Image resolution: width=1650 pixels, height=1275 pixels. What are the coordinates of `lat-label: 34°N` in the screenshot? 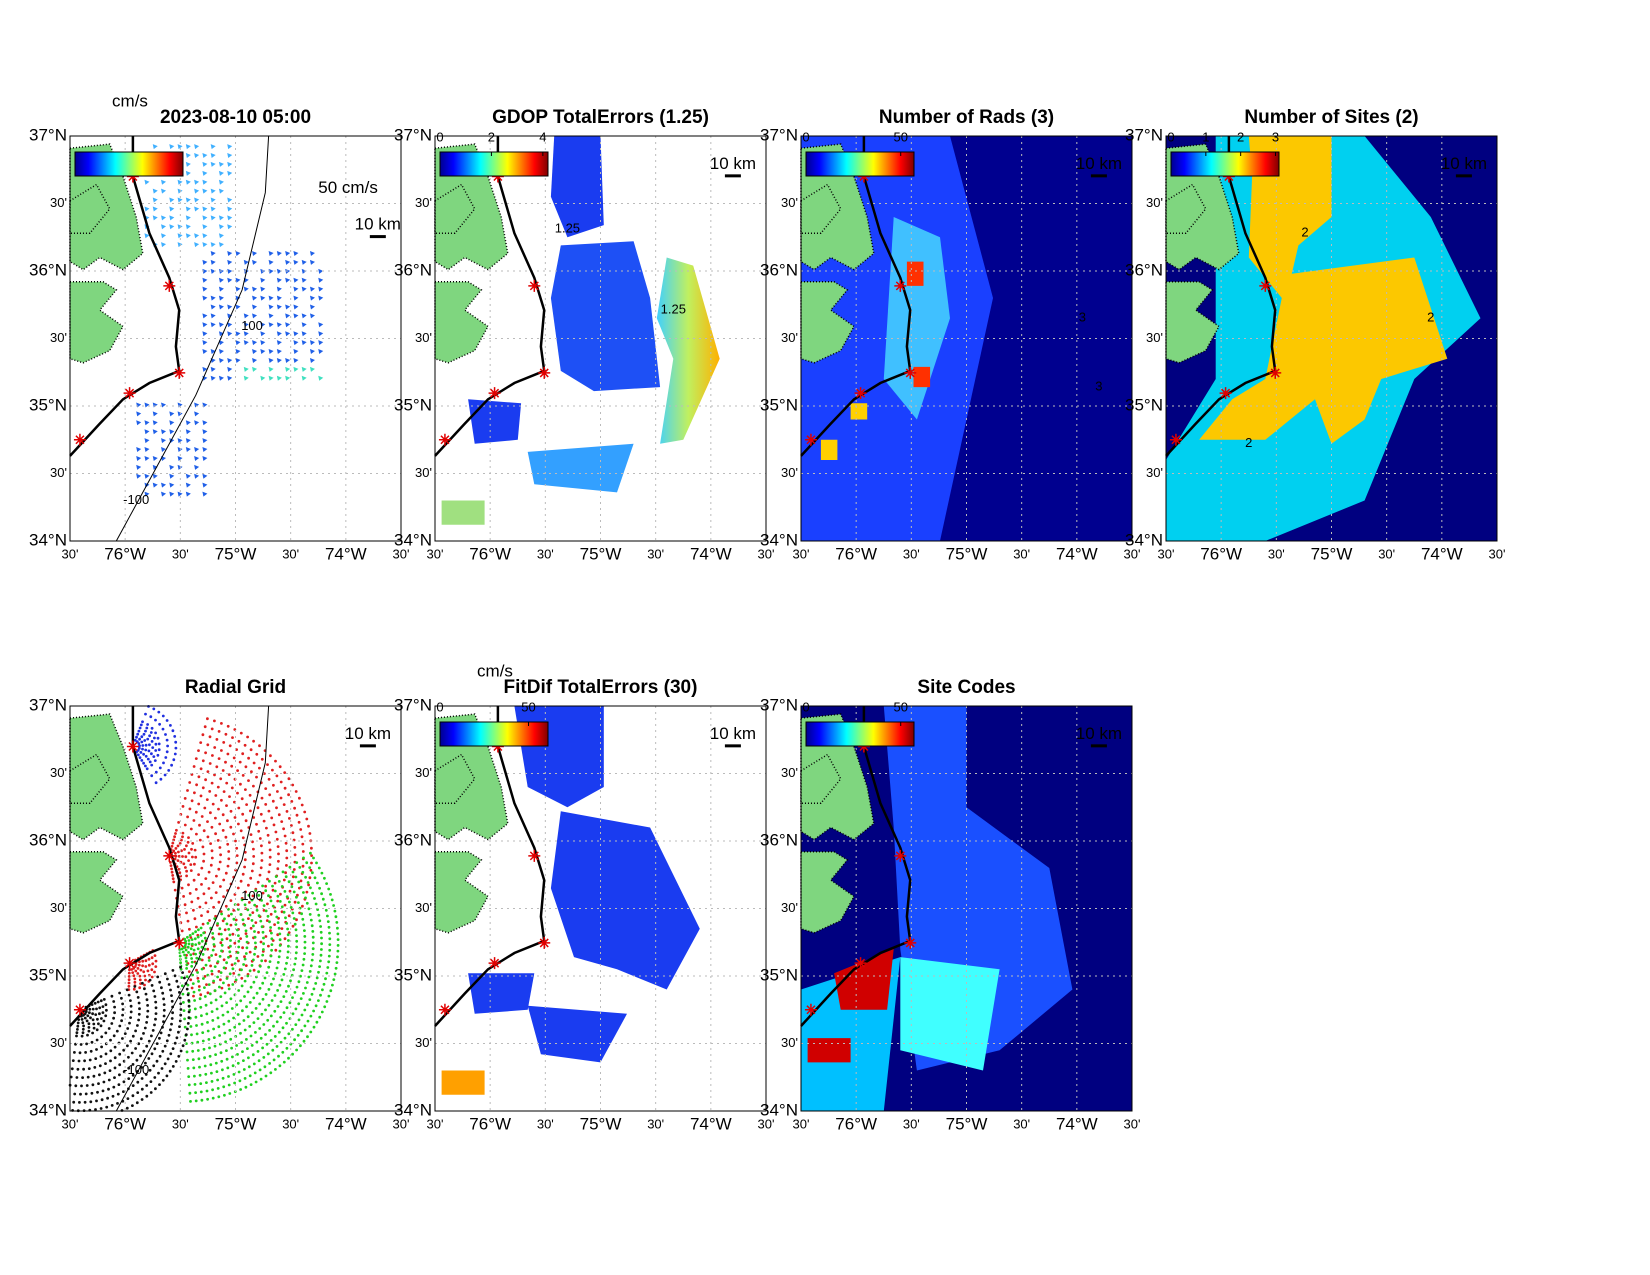 It's located at (413, 539).